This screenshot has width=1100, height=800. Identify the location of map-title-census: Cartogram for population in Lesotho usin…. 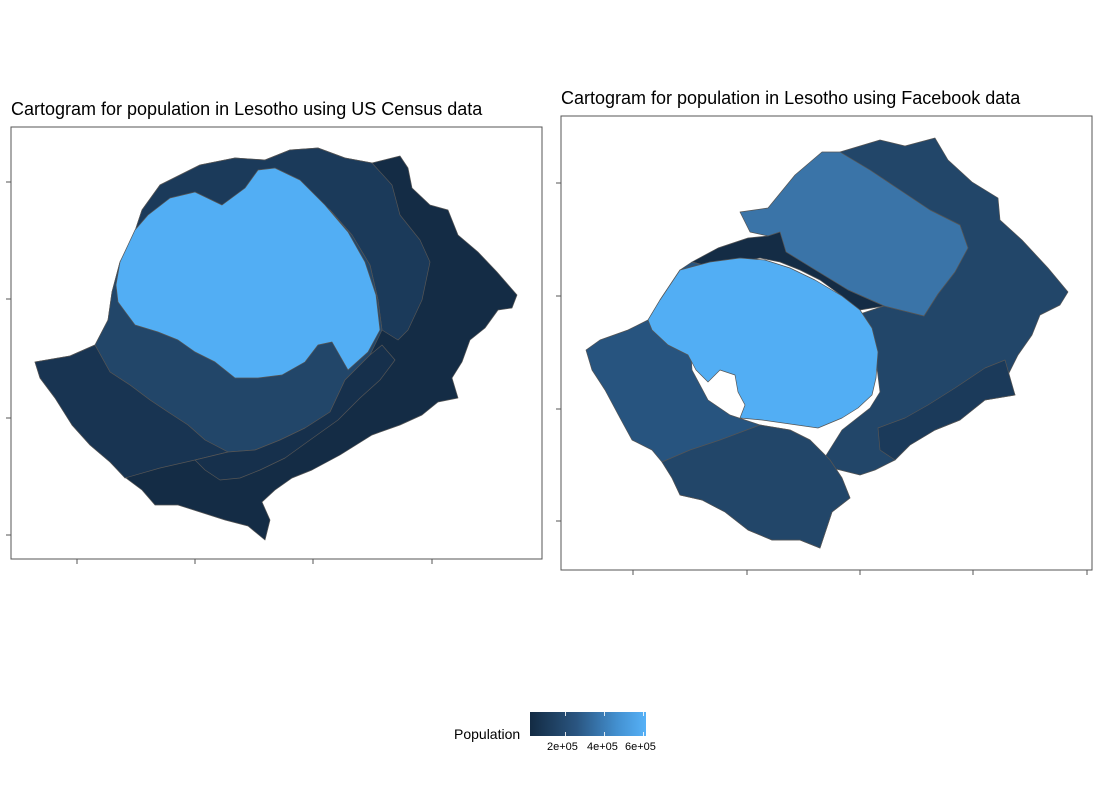
(247, 109).